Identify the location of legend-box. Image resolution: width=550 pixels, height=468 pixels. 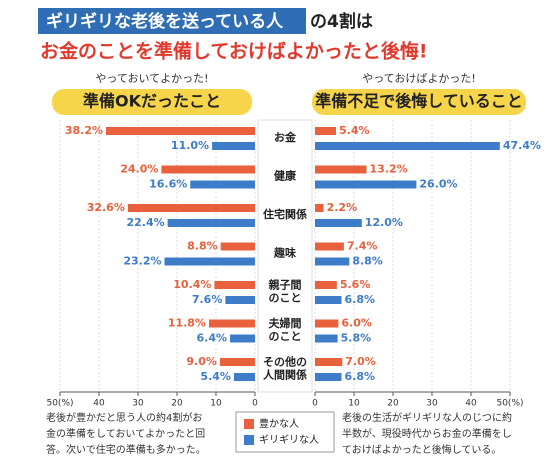
(285, 432).